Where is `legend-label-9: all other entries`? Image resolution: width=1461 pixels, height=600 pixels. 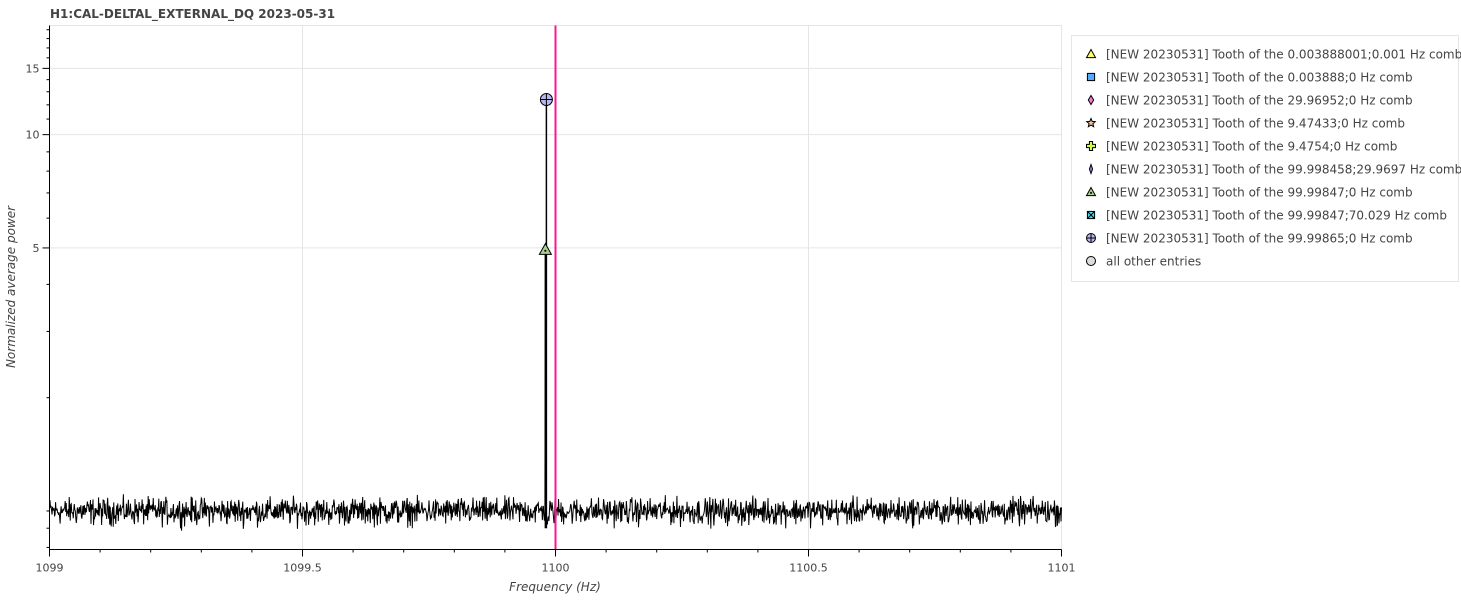 legend-label-9: all other entries is located at coordinates (1153, 262).